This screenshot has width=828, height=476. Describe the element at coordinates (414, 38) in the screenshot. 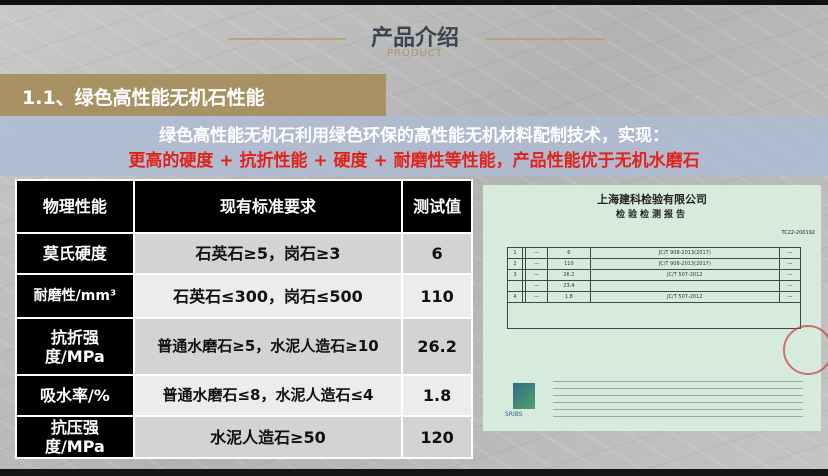

I see `page-title: 产品介绍` at that location.